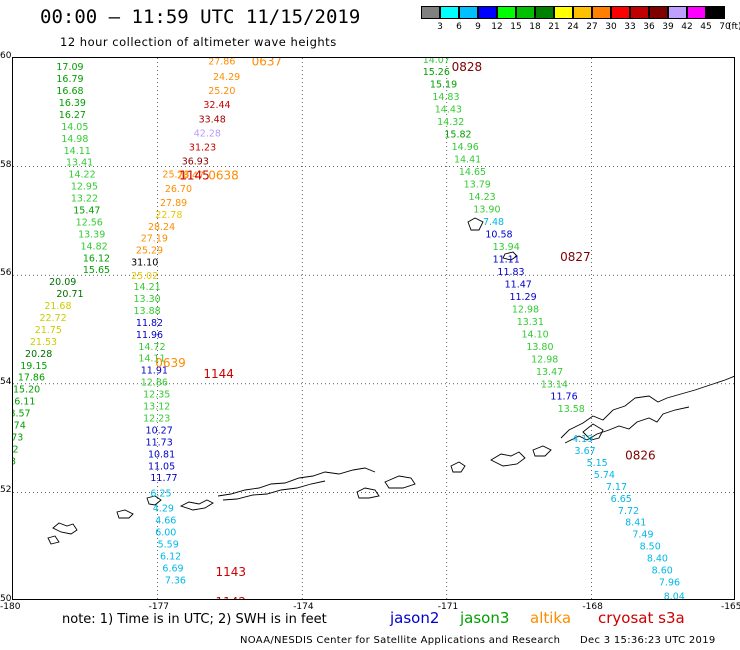 The height and width of the screenshot is (650, 740). I want to click on wave-height-value: 24.29, so click(226, 77).